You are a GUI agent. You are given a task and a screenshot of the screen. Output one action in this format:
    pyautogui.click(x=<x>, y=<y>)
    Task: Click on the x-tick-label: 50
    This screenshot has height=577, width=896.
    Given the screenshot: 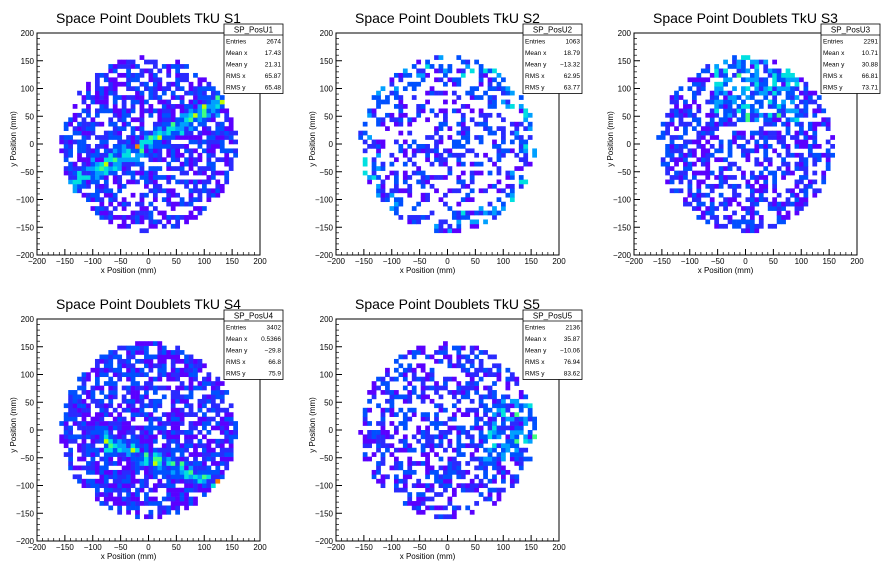 What is the action you would take?
    pyautogui.click(x=475, y=261)
    